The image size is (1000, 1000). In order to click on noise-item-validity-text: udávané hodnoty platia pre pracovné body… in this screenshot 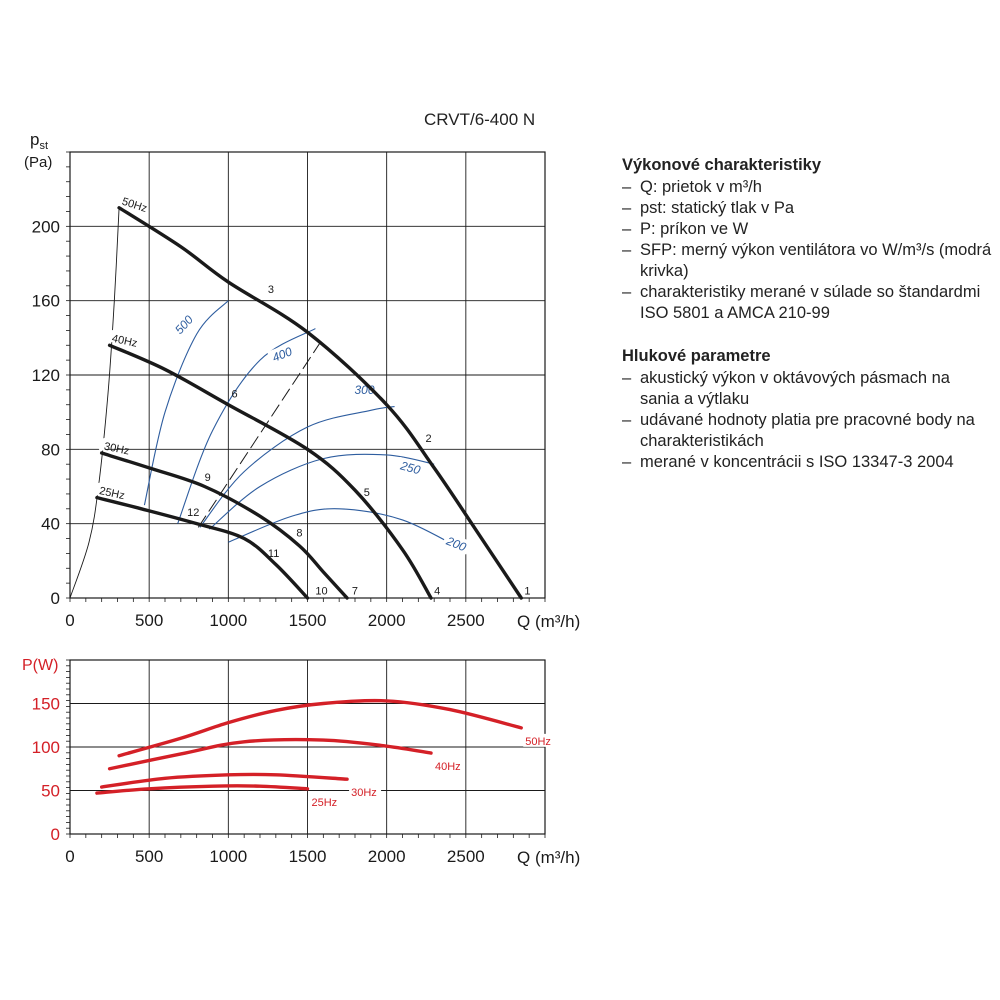, I will do `click(807, 430)`.